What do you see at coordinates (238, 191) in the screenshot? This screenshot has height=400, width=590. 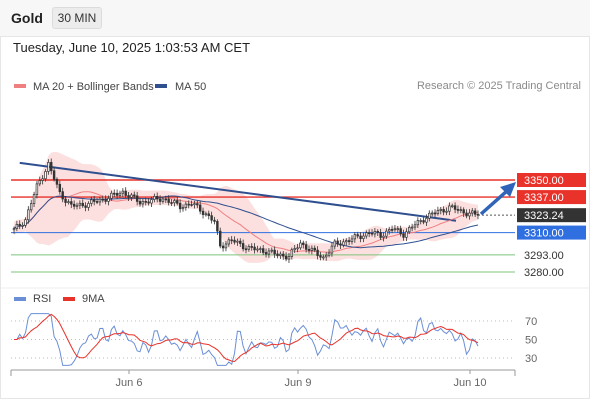 I see `trend-line` at bounding box center [238, 191].